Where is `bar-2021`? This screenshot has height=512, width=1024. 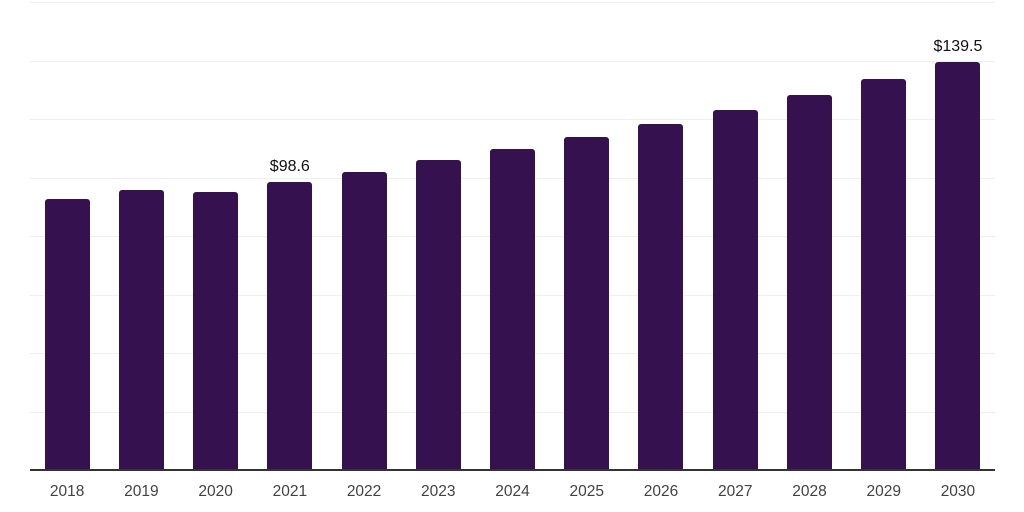
bar-2021 is located at coordinates (290, 325).